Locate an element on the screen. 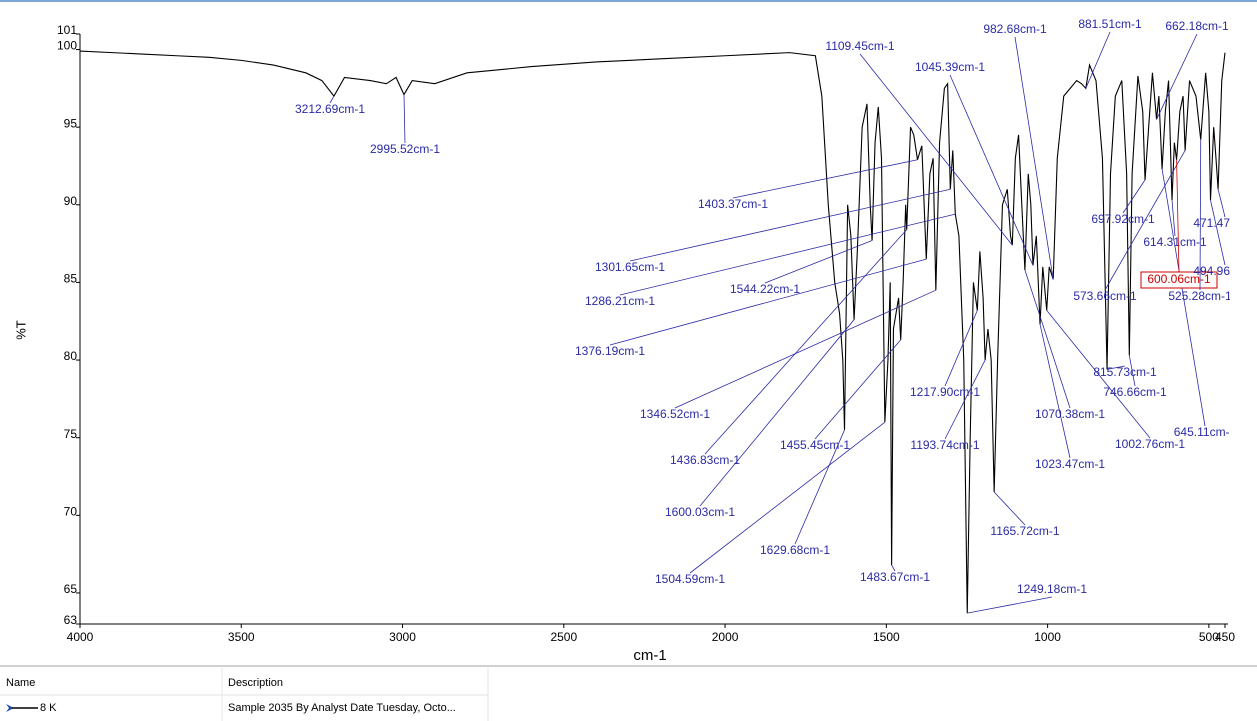 Image resolution: width=1257 pixels, height=721 pixels. peak-label: 1346.52cm-1 is located at coordinates (675, 414).